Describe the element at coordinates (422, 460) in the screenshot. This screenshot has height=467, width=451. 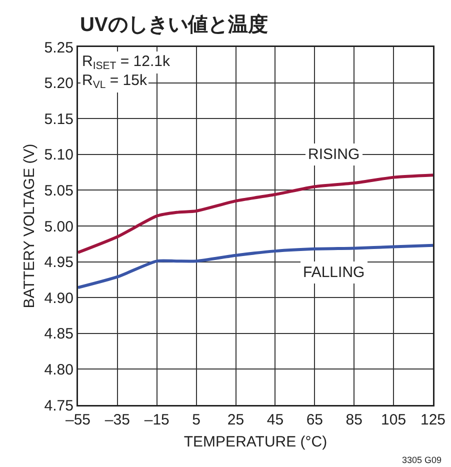
I see `text: 3305 G09` at that location.